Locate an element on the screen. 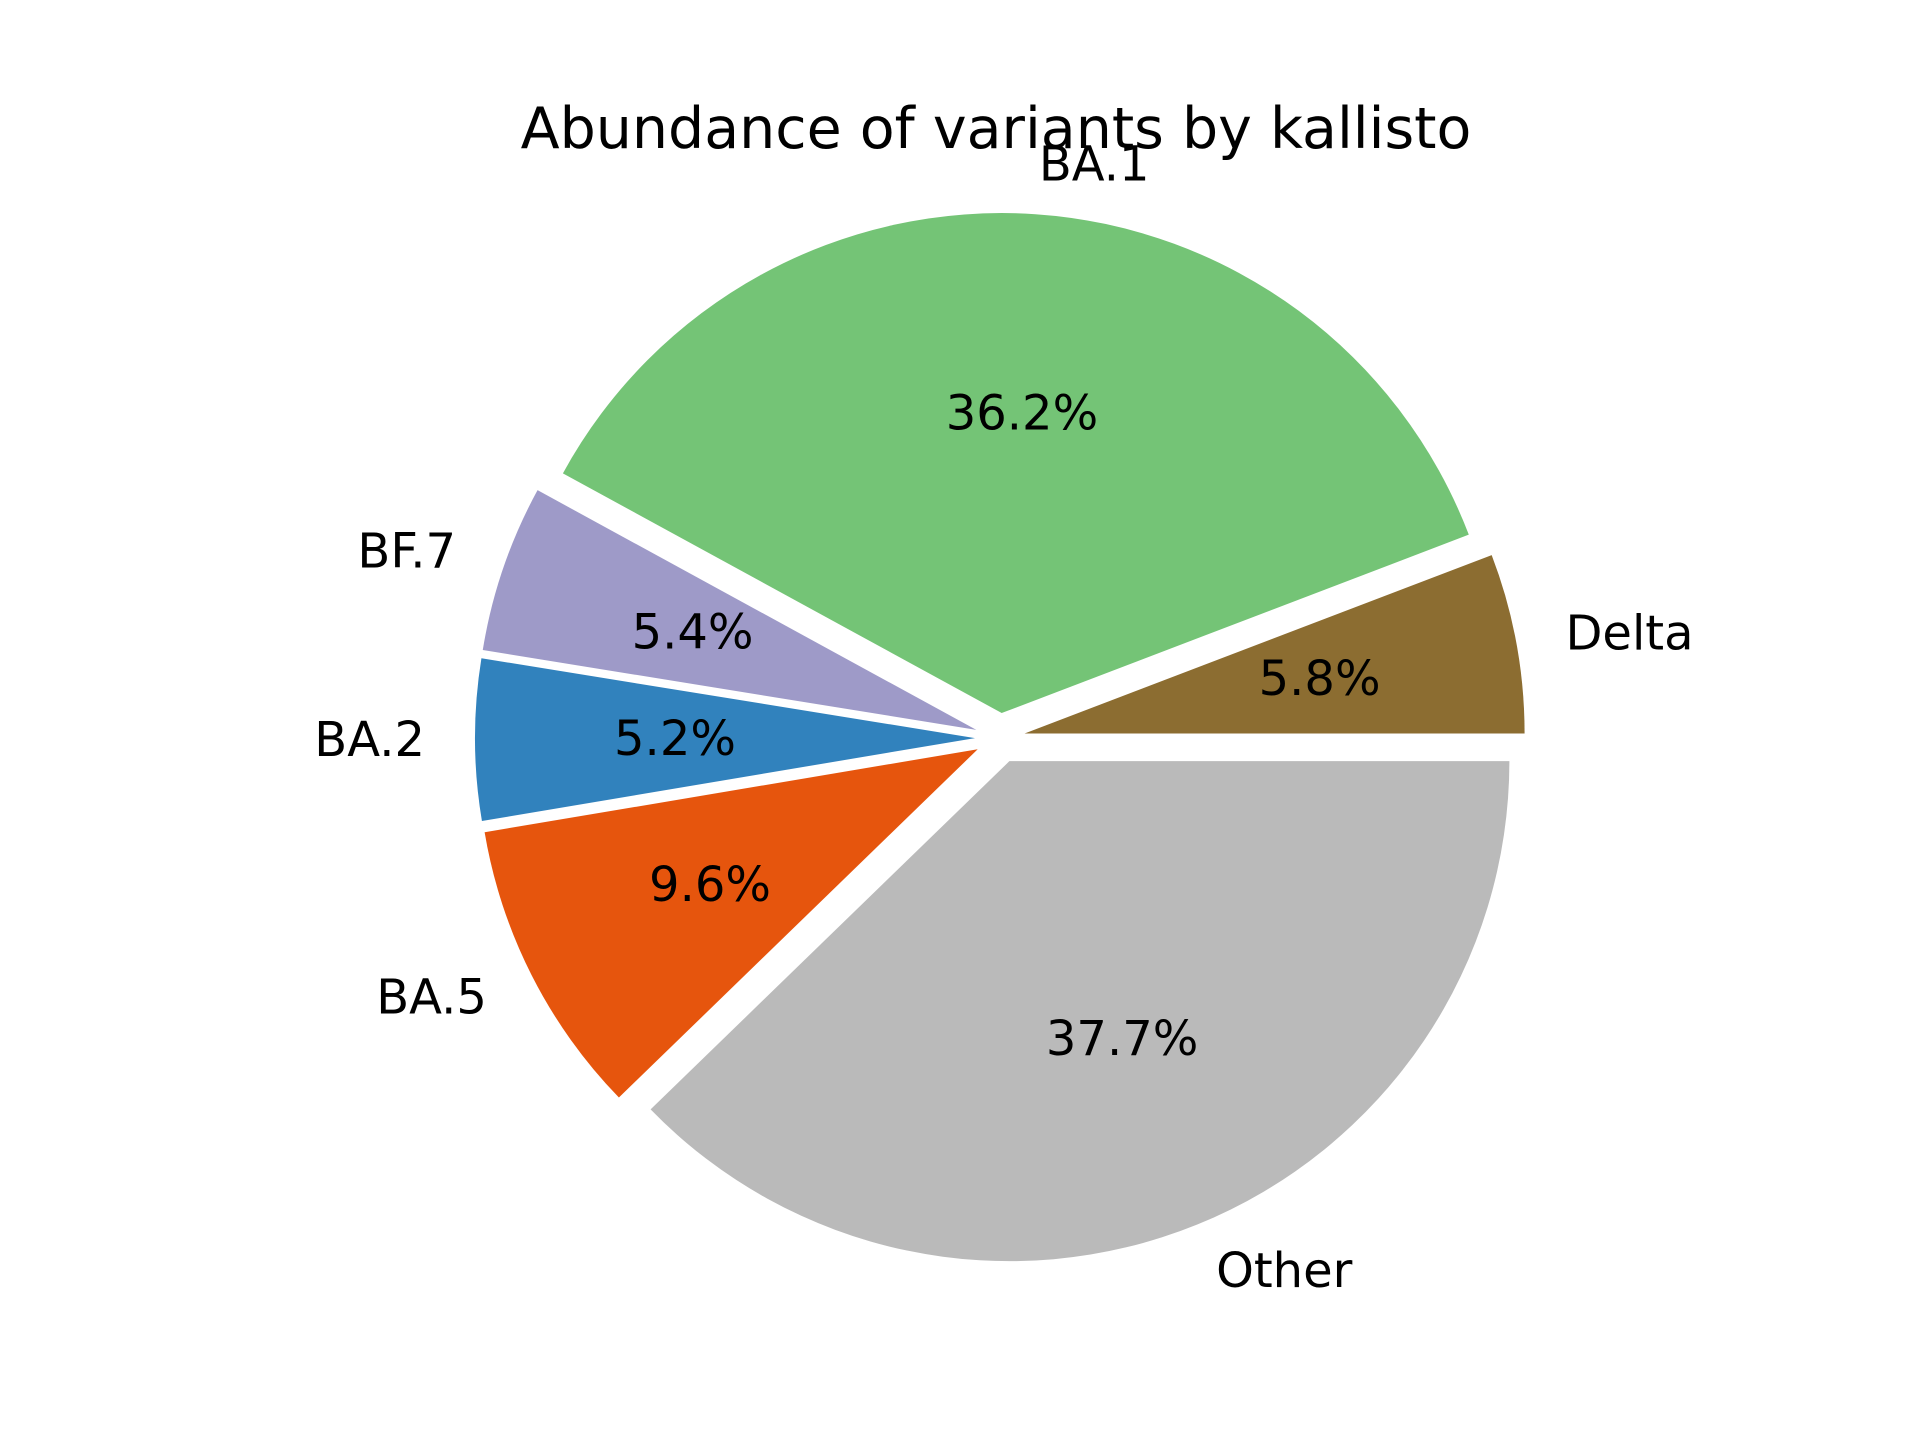 The height and width of the screenshot is (1440, 1920). slice-label-ba-1: BA.1 is located at coordinates (1094, 164).